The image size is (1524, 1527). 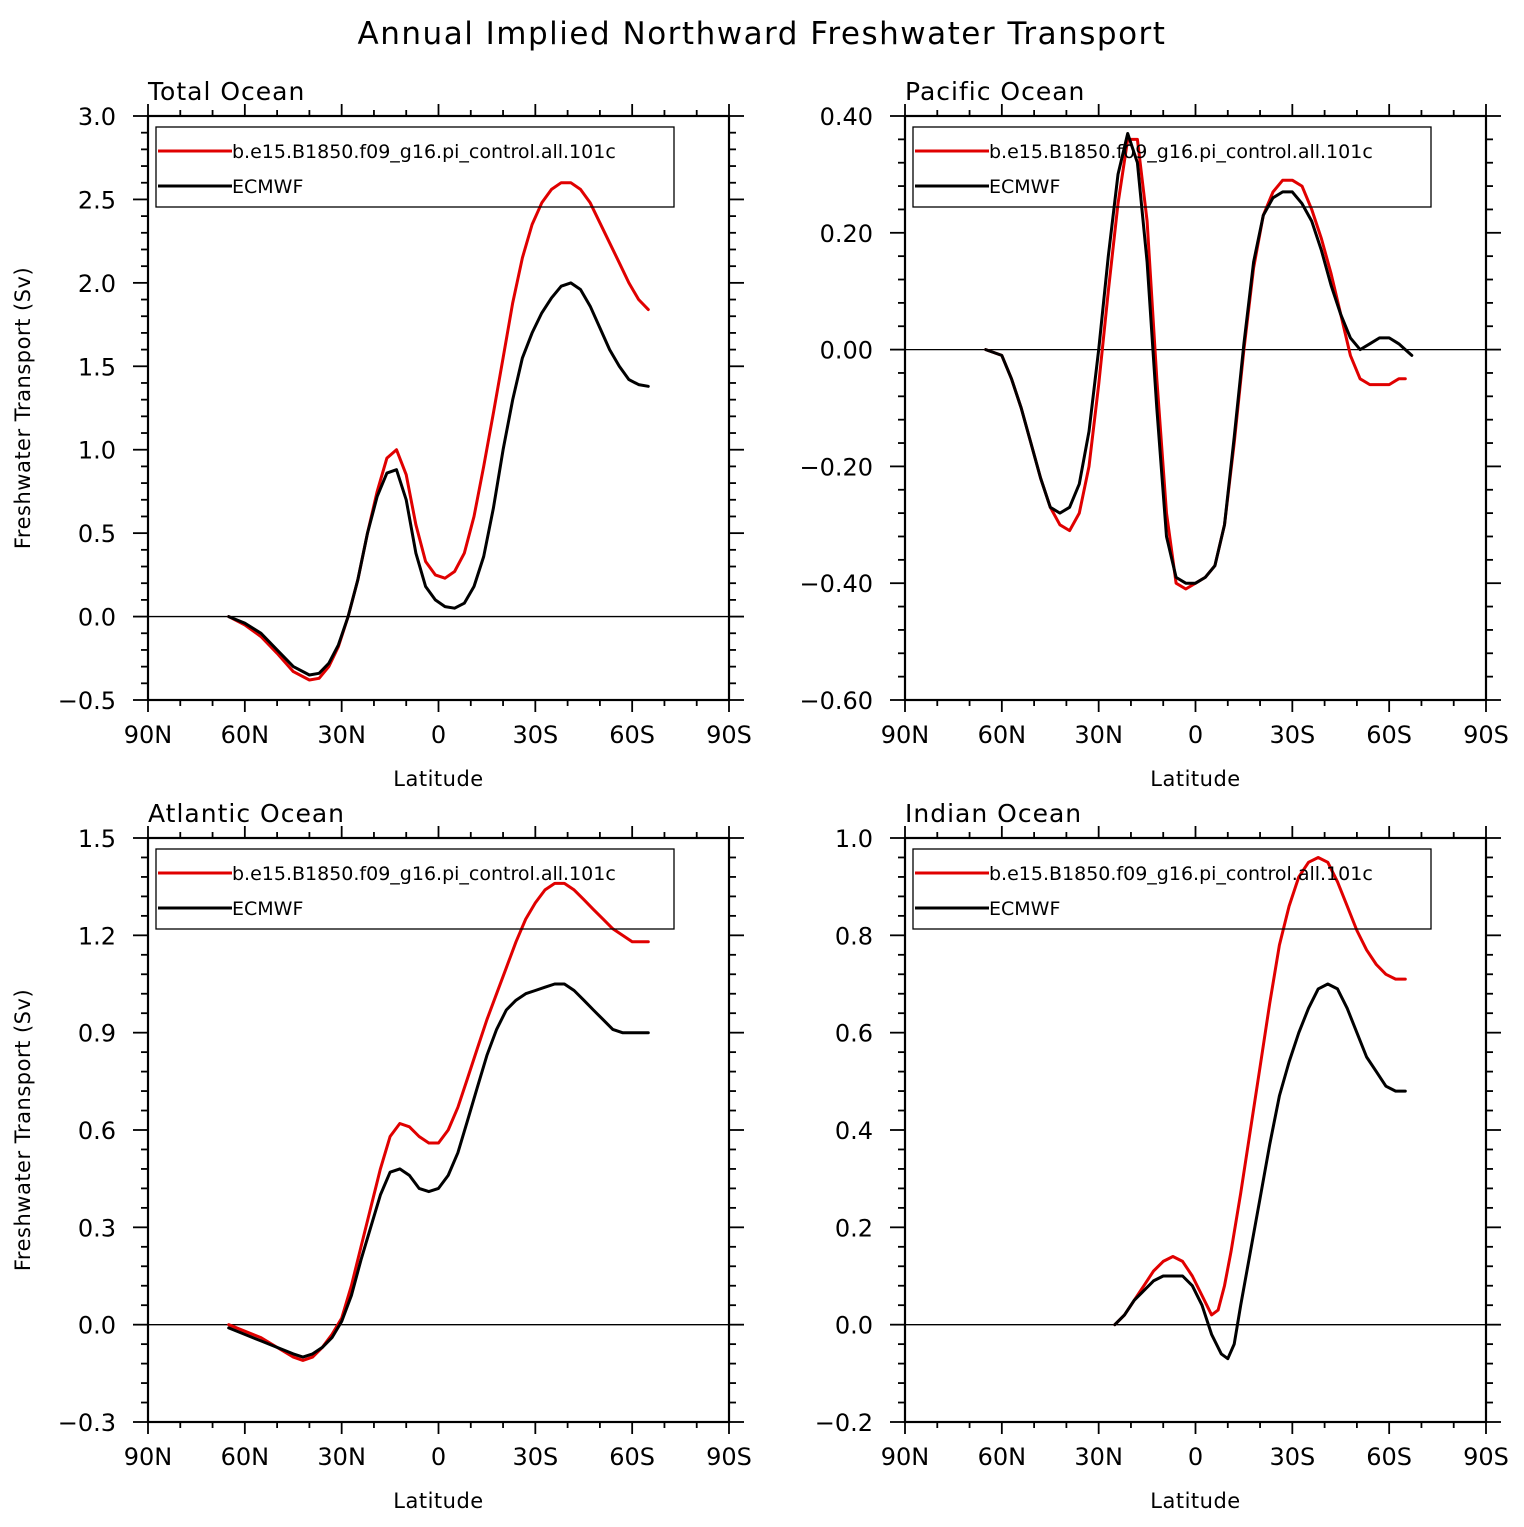 What do you see at coordinates (97, 200) in the screenshot?
I see `y-tick-label: 2.5` at bounding box center [97, 200].